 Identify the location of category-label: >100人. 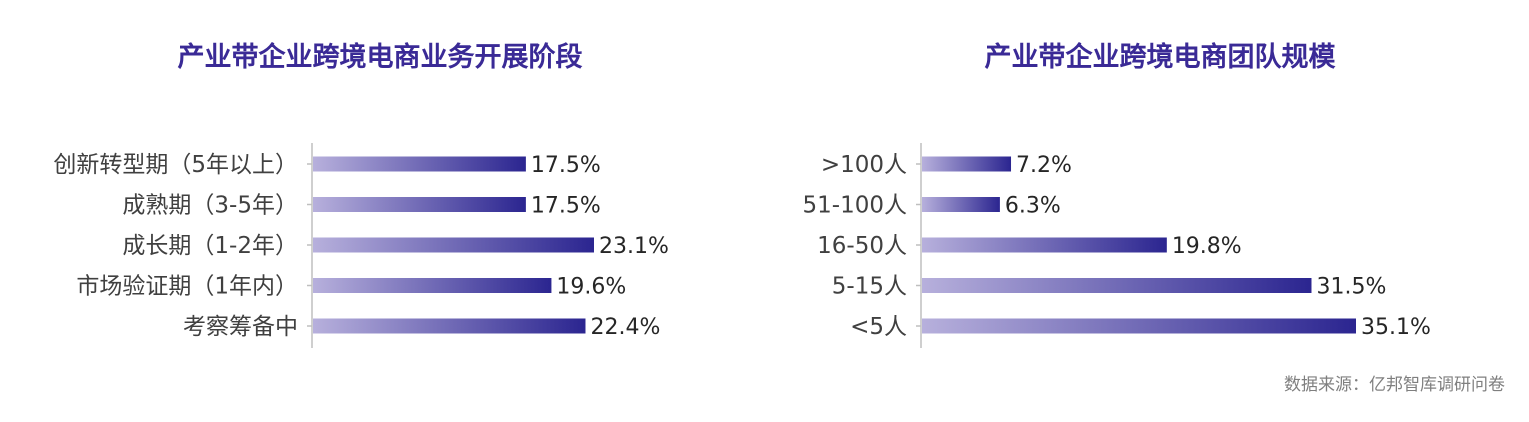
(864, 165).